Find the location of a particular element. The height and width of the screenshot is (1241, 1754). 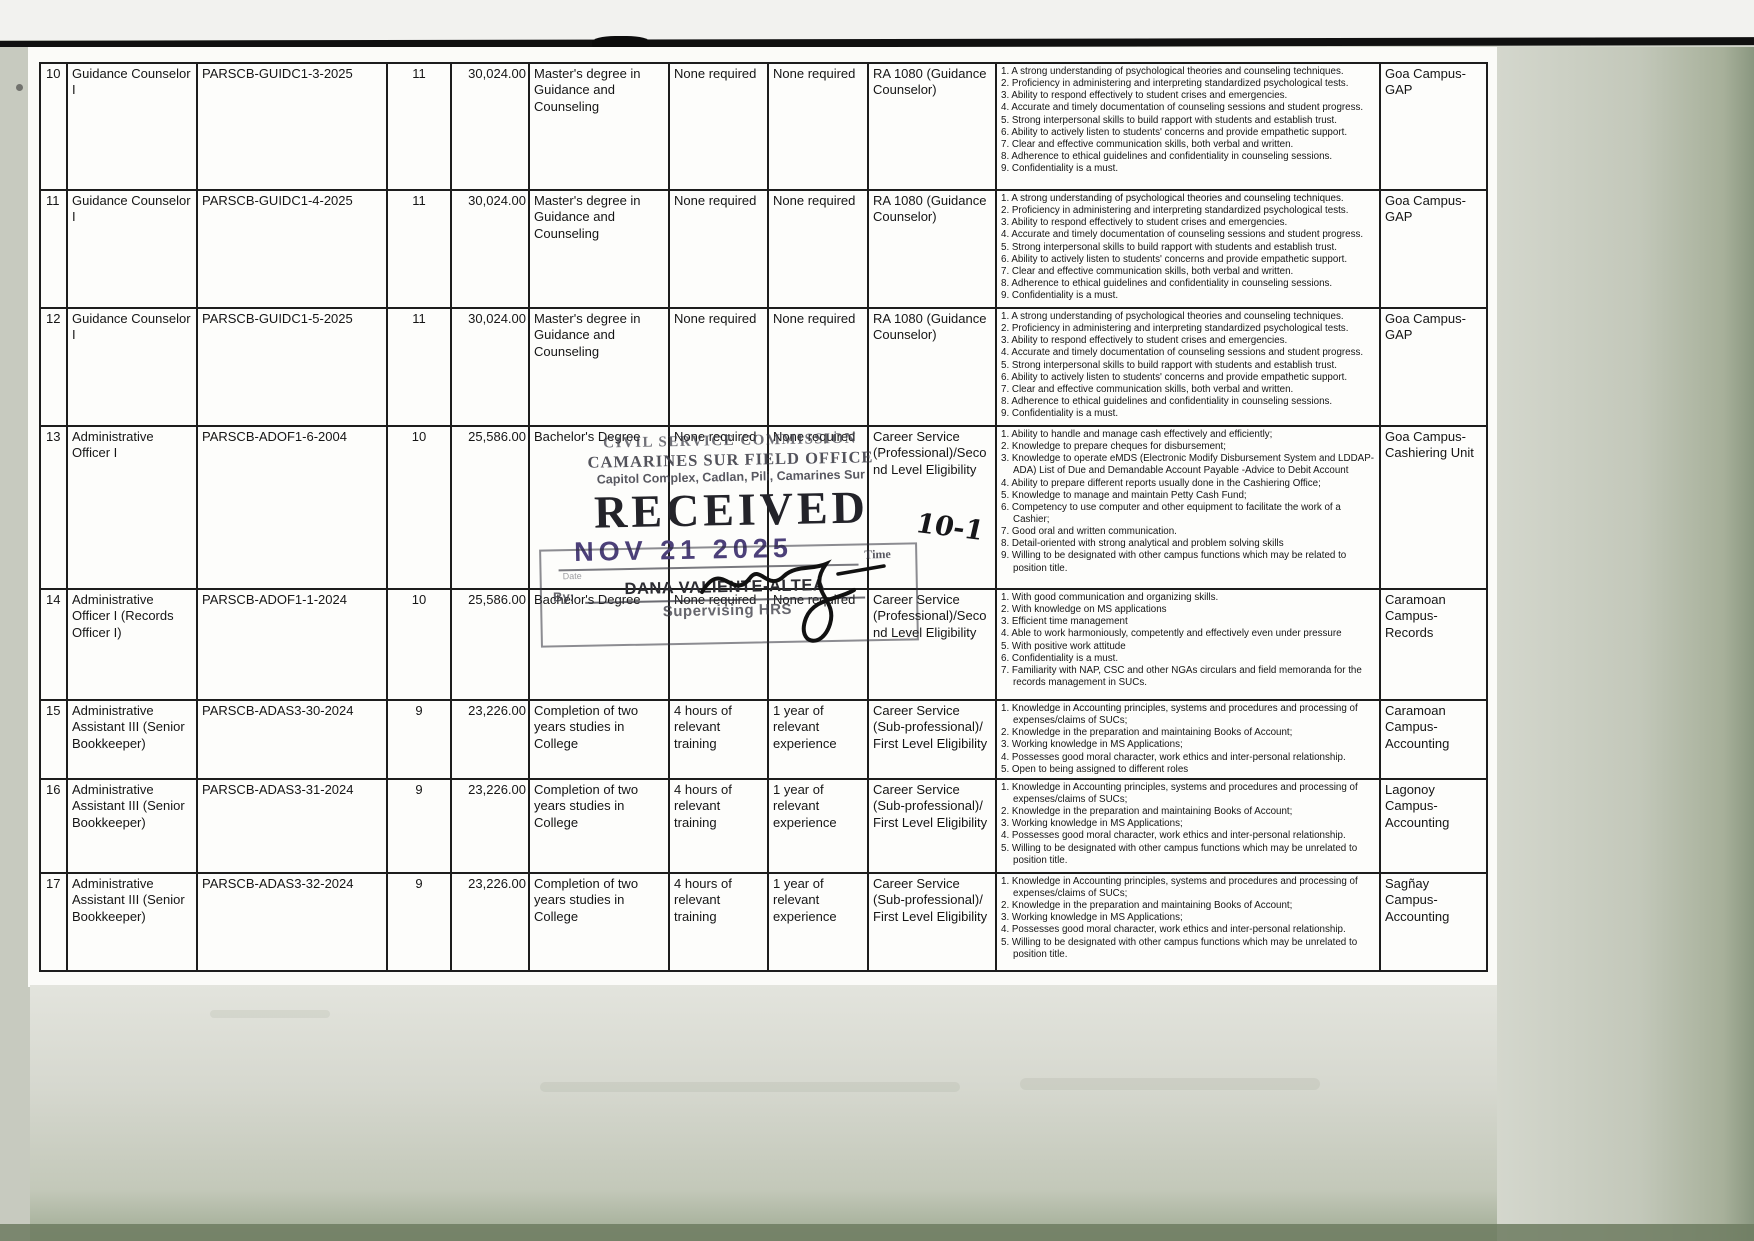

cell-row-number: 14 is located at coordinates (53, 644).